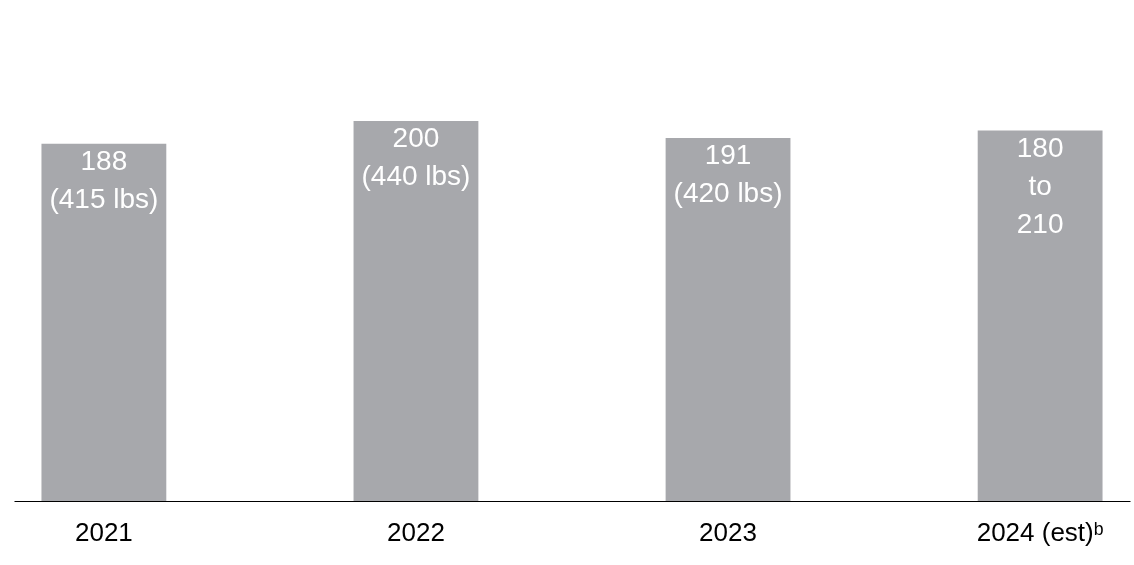 The height and width of the screenshot is (565, 1134). Describe the element at coordinates (1040, 531) in the screenshot. I see `x-tick-label: 2024 (est)ᵇ` at that location.